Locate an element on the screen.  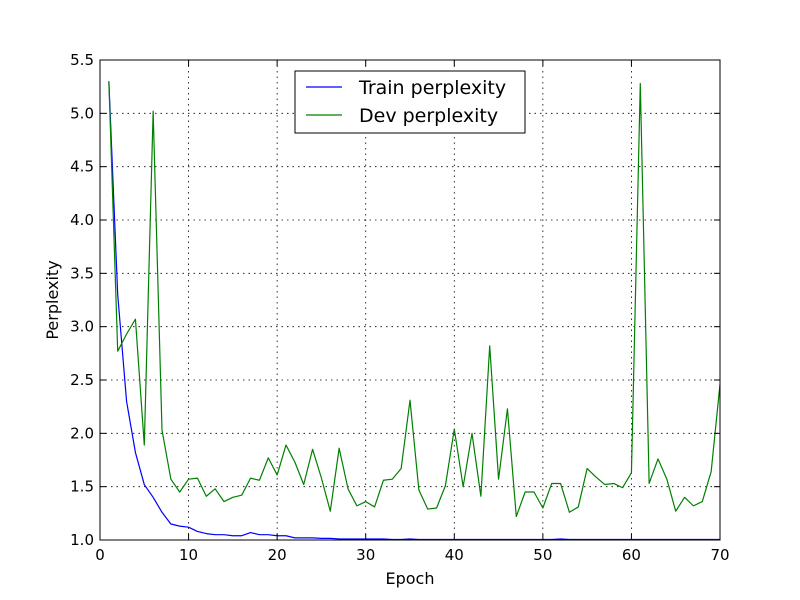
y-tick-label: 5.0 is located at coordinates (82, 113).